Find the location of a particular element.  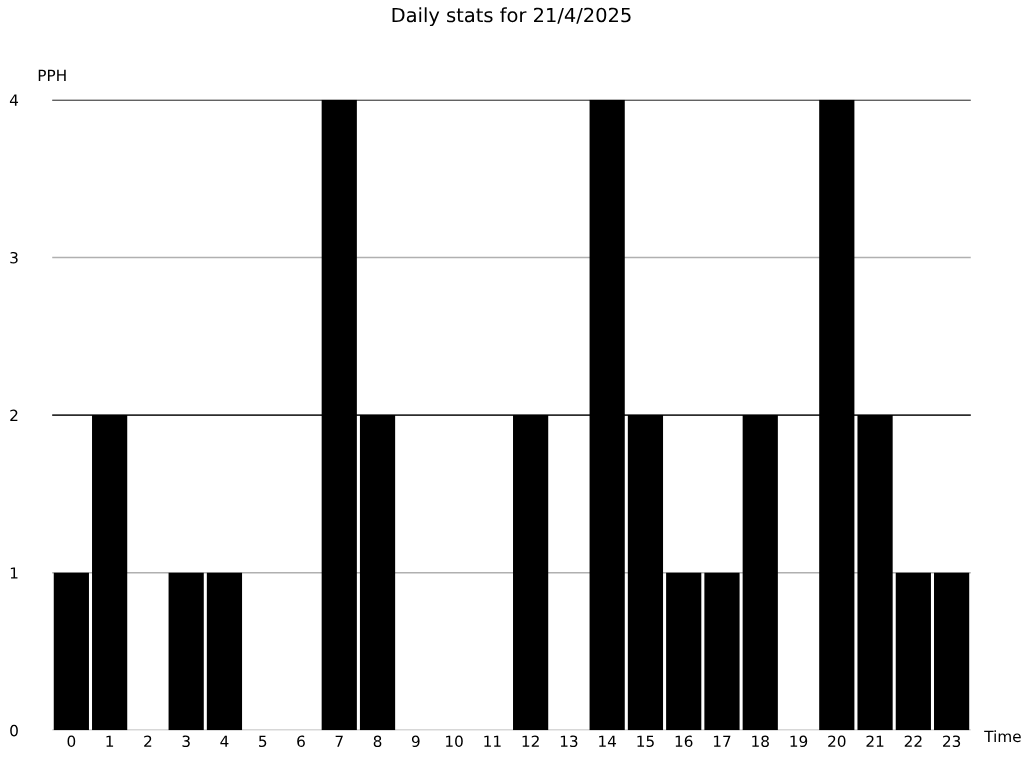

x-tick-label: 10 is located at coordinates (454, 741).